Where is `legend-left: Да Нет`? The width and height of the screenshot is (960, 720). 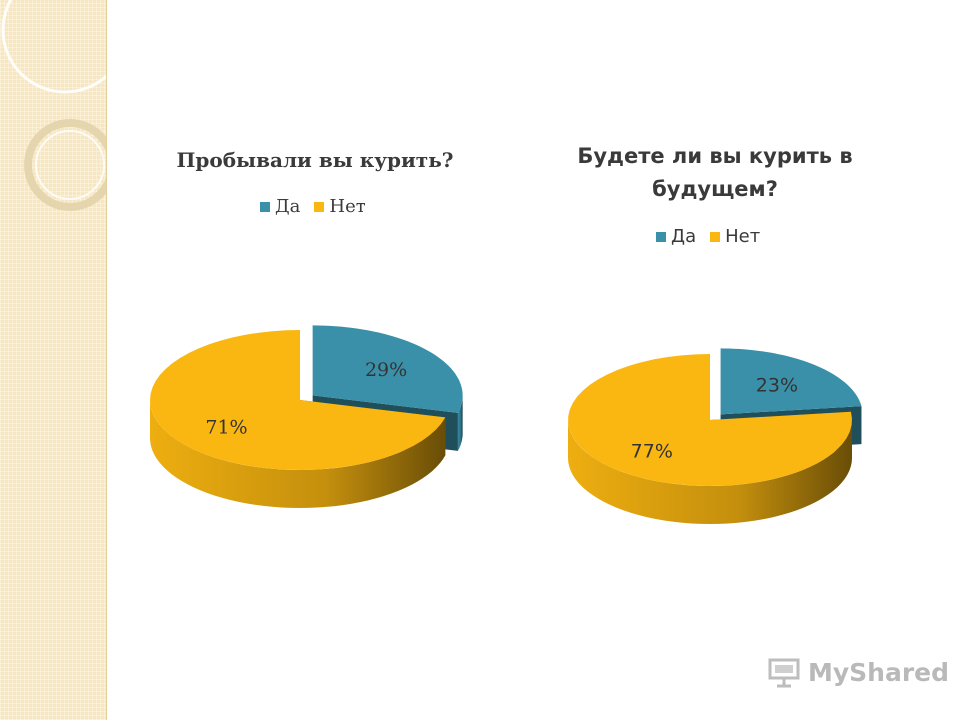 legend-left: Да Нет is located at coordinates (320, 206).